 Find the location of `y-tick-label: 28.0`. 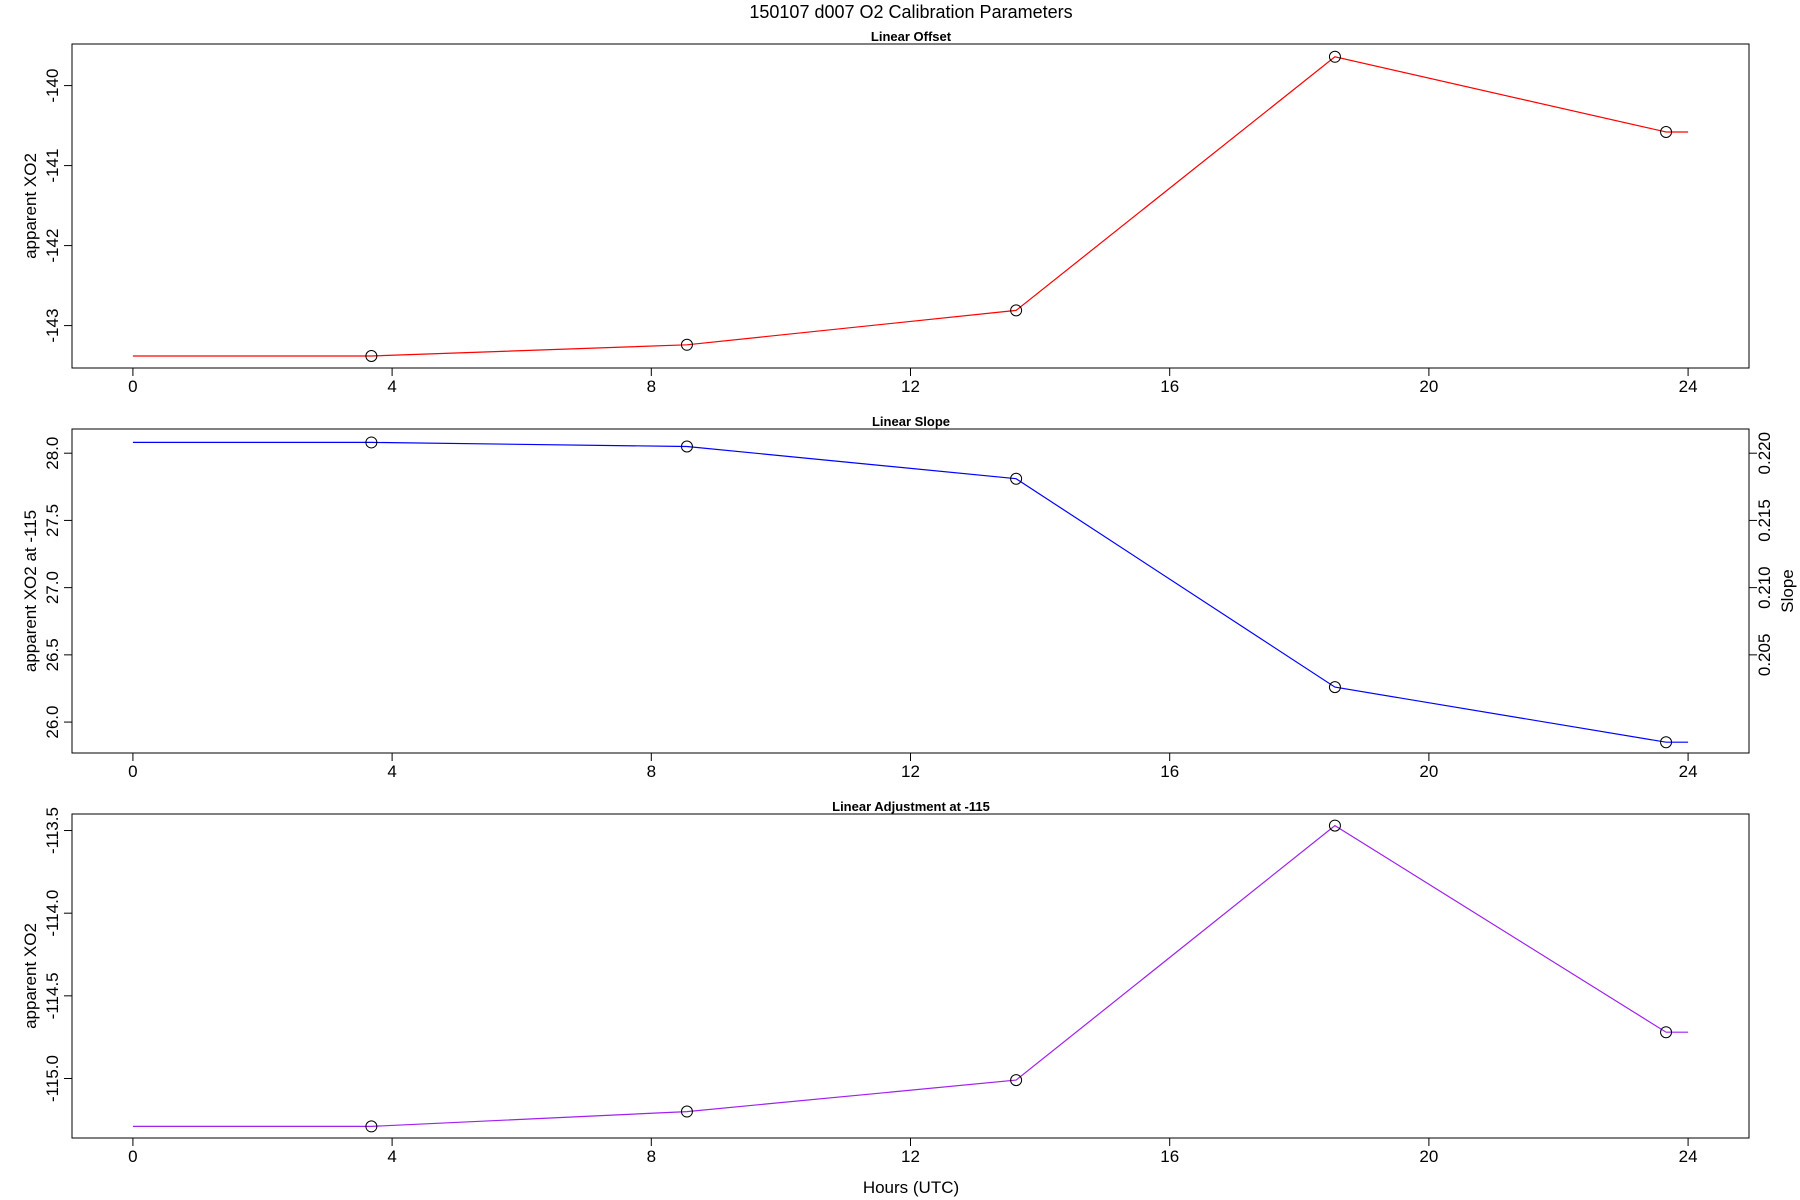

y-tick-label: 28.0 is located at coordinates (52, 453).